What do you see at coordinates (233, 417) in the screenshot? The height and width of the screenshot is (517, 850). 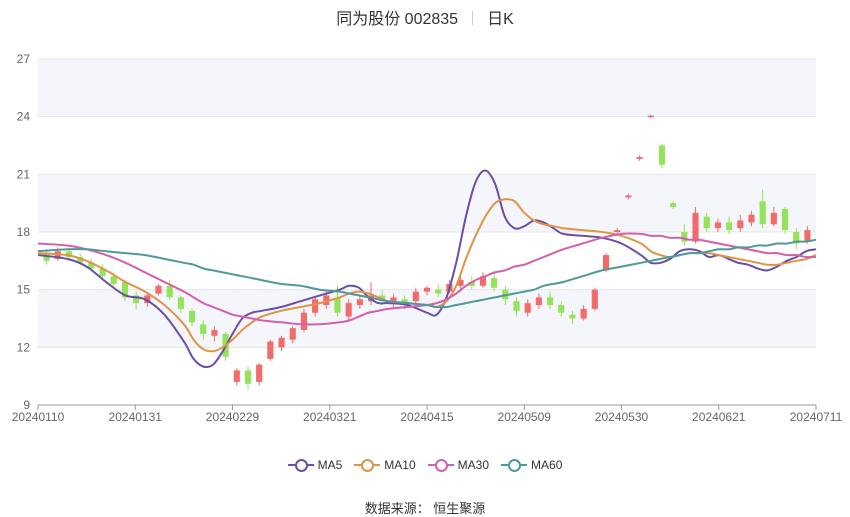 I see `x-tick-label: 20240229` at bounding box center [233, 417].